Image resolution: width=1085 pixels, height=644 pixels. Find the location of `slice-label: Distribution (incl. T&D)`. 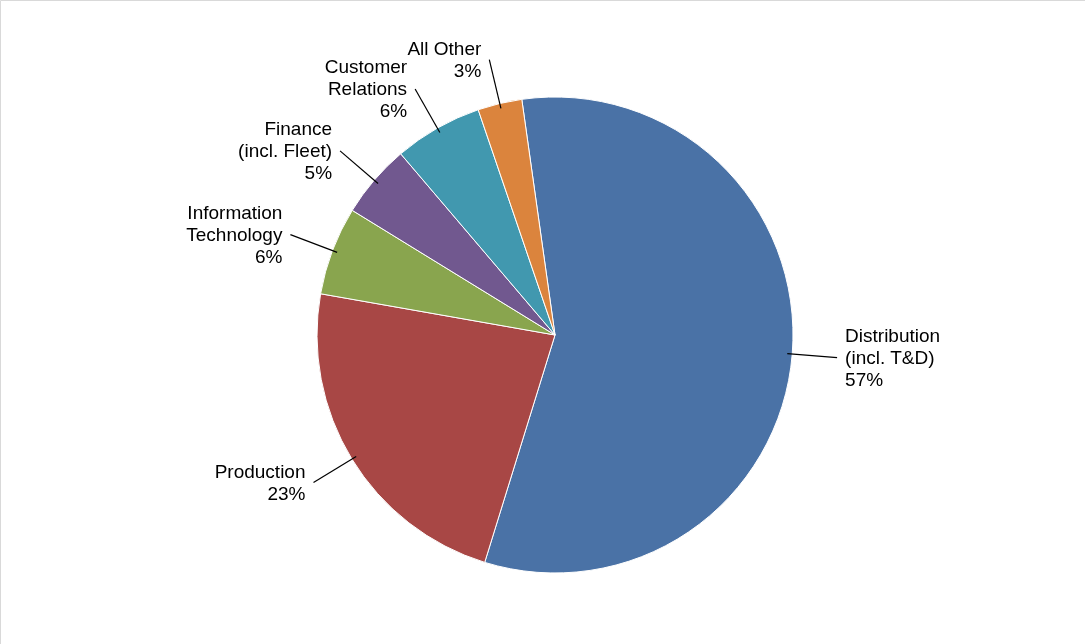

slice-label: Distribution (incl. T&D) is located at coordinates (893, 346).